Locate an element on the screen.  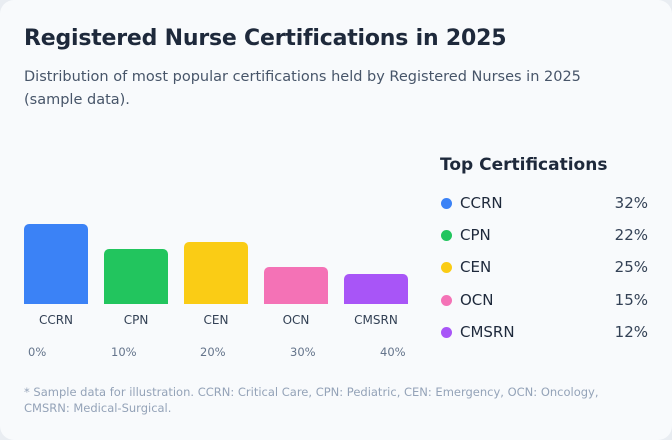
category-label: CCRN is located at coordinates (56, 320).